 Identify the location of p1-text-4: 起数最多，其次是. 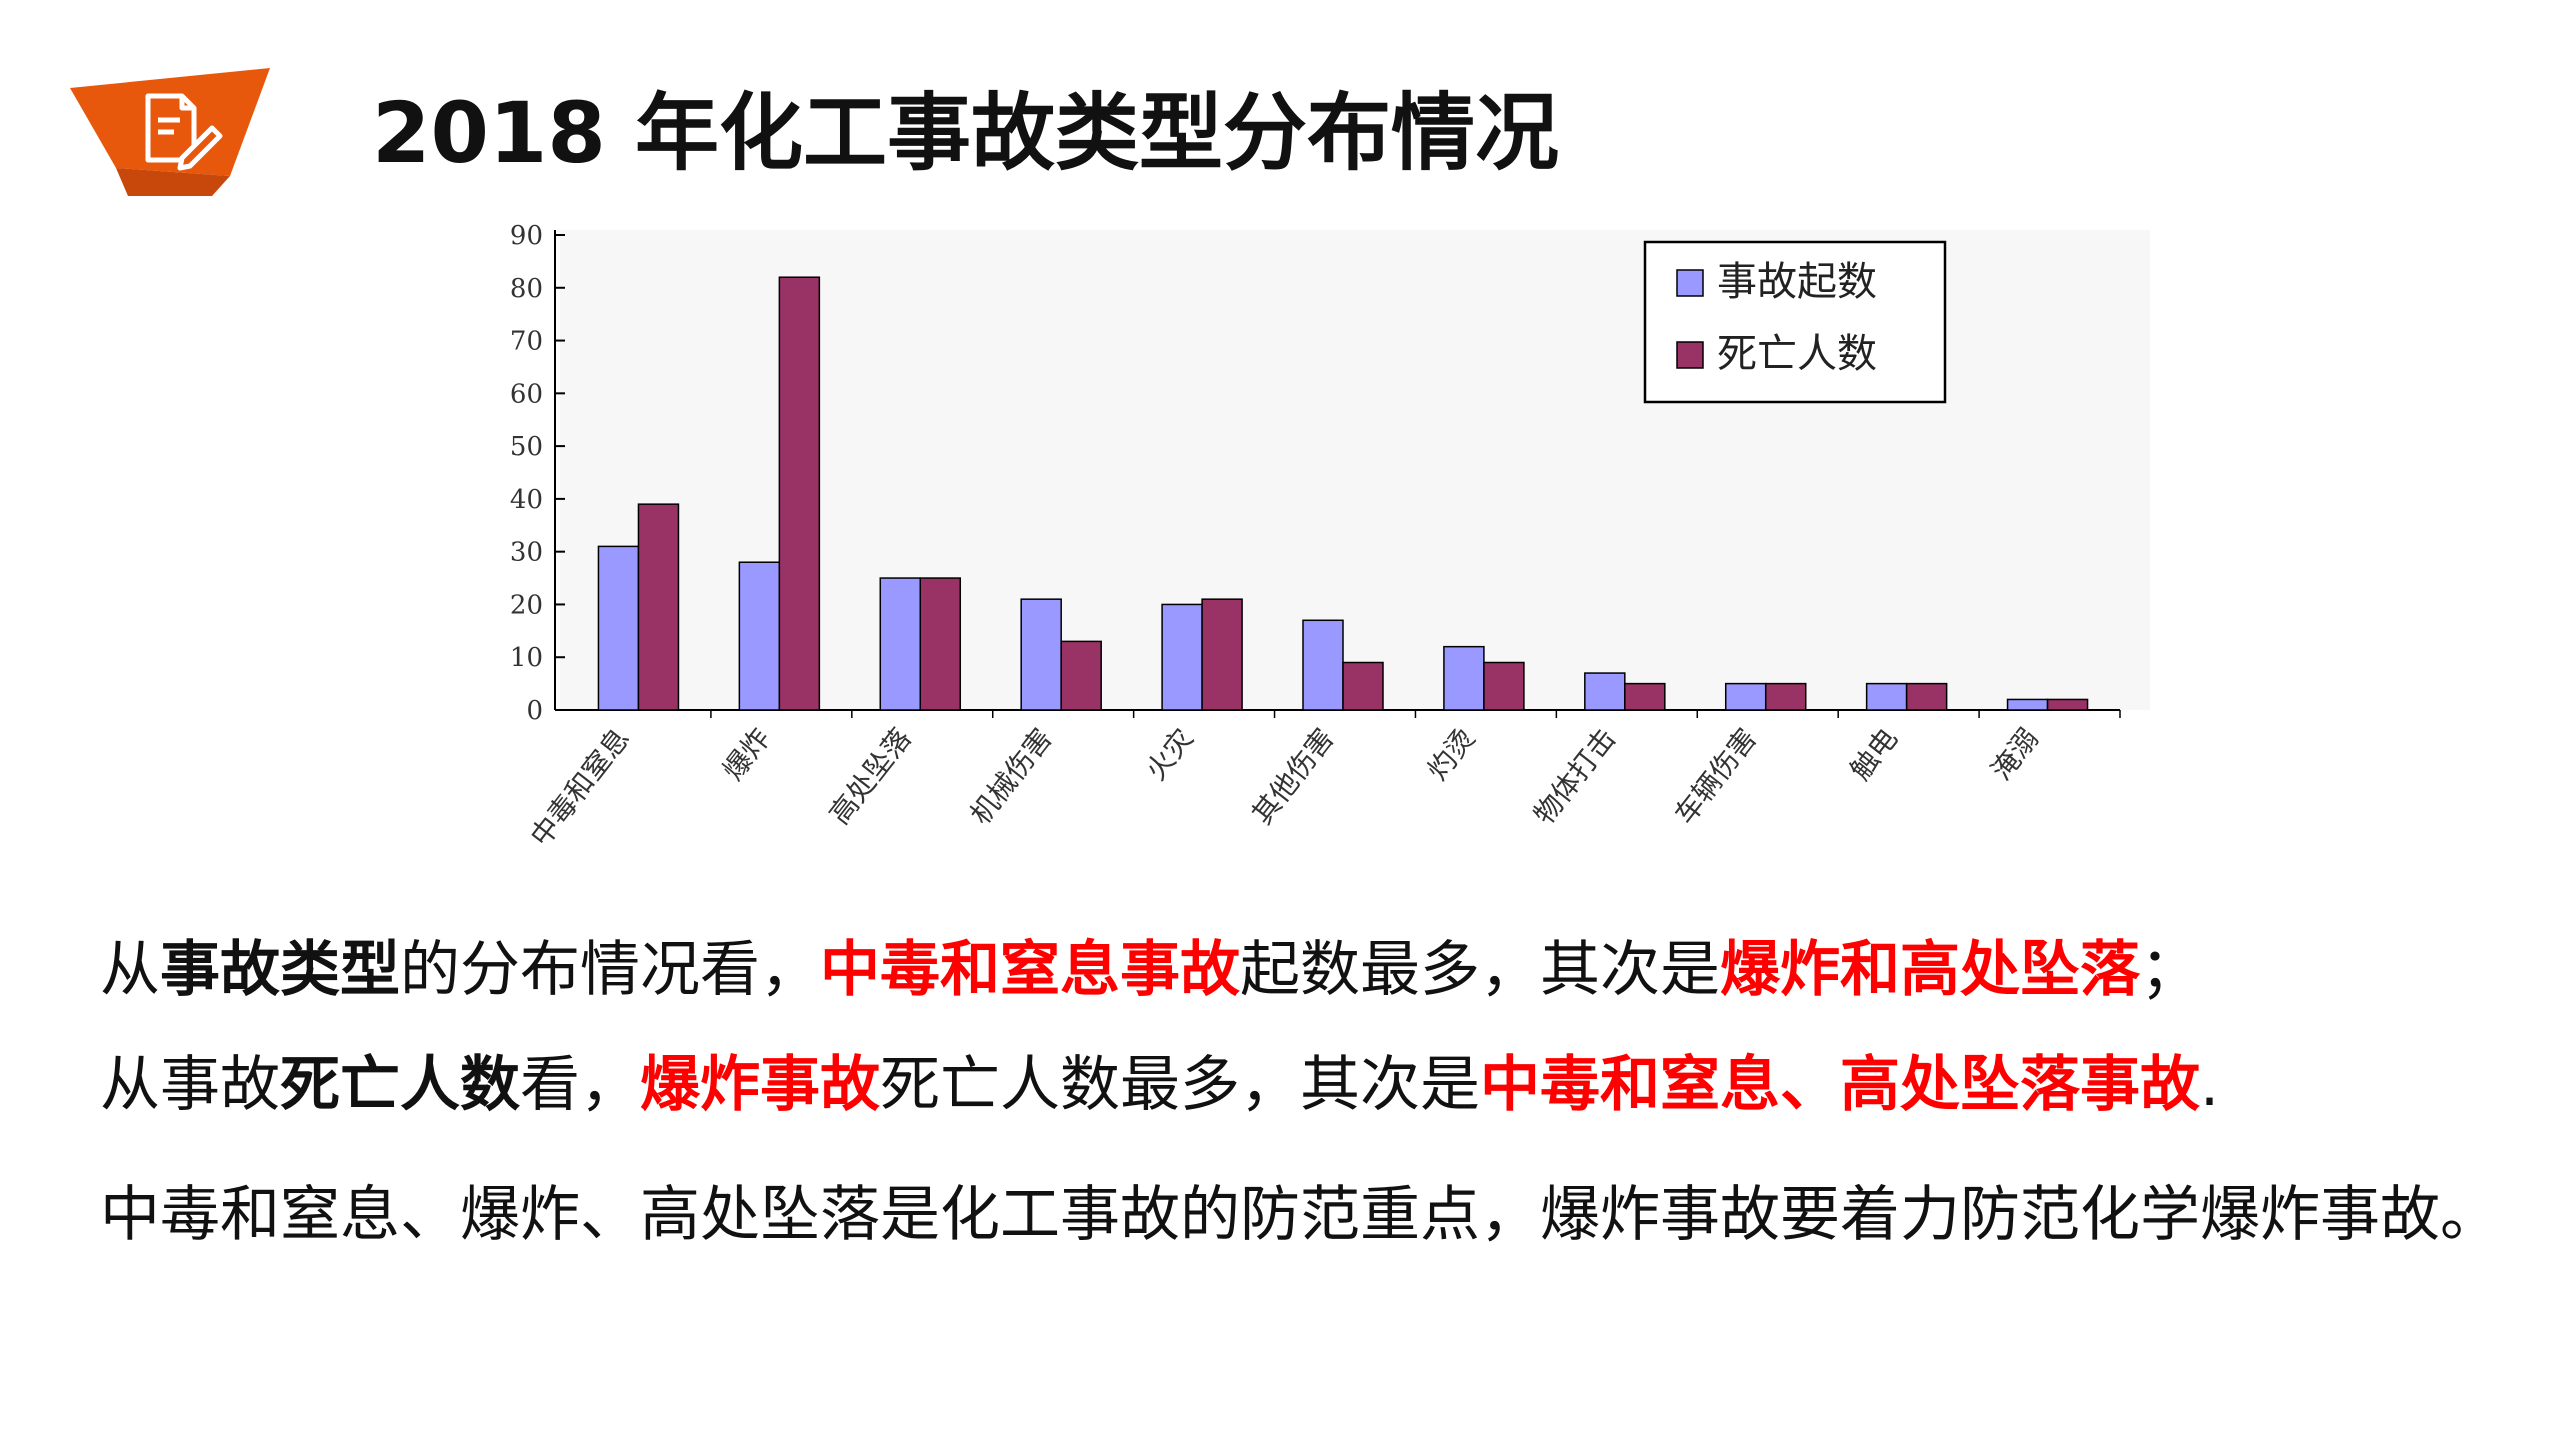
(1480, 970).